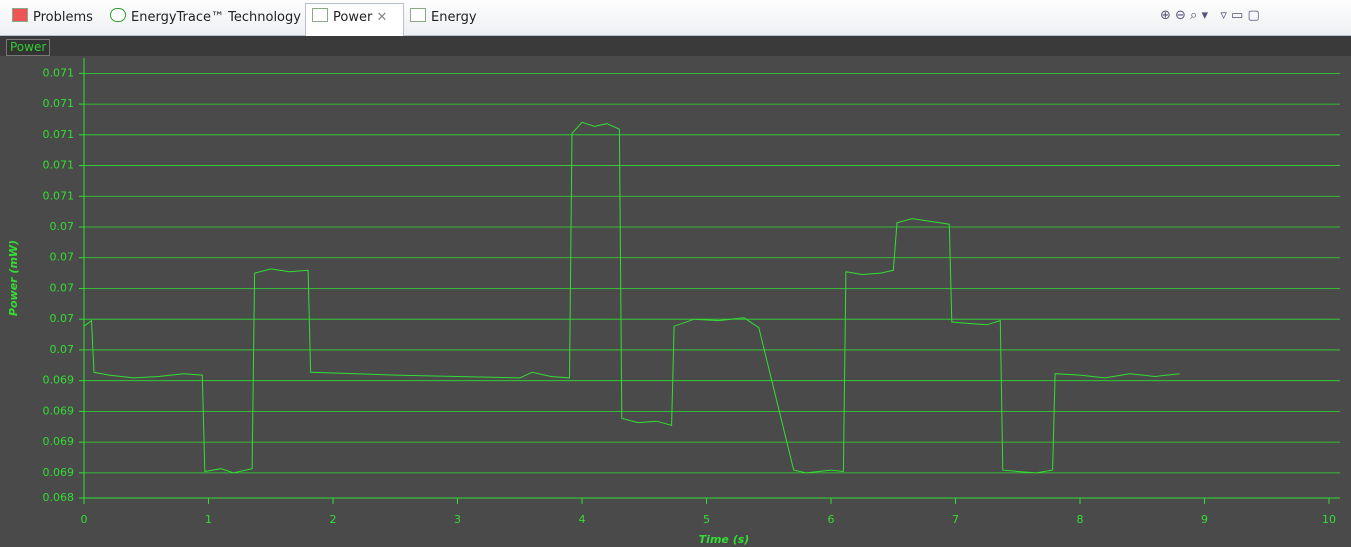  Describe the element at coordinates (28, 47) in the screenshot. I see `panel-label: Power` at that location.